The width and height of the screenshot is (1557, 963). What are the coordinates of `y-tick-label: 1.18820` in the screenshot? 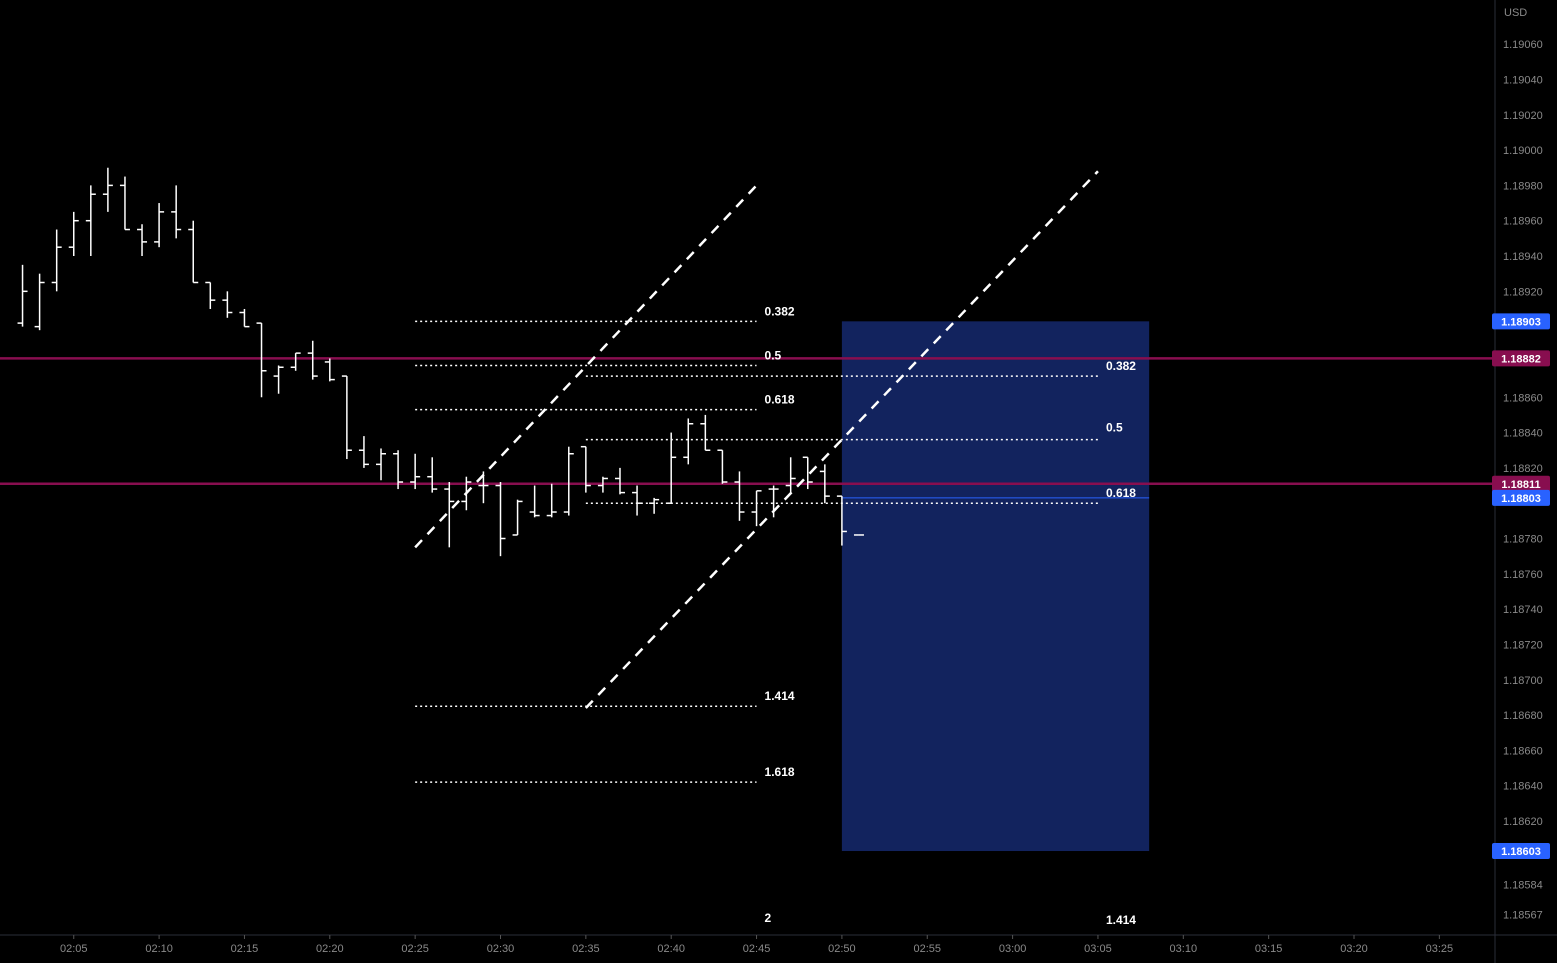 It's located at (1523, 469).